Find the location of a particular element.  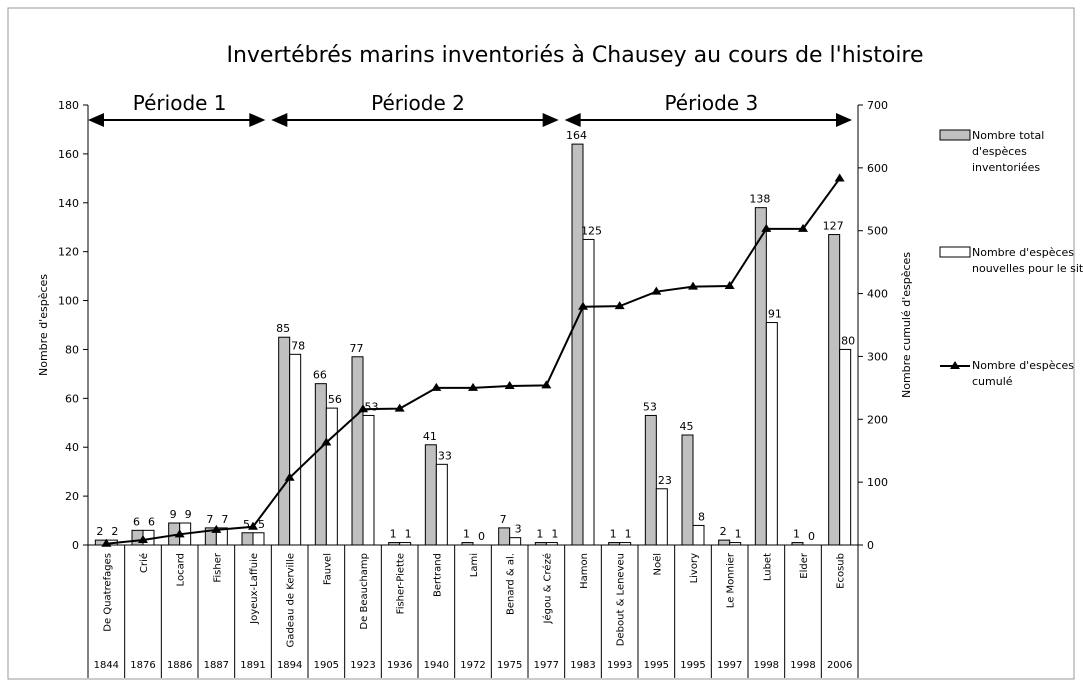

y2-axis-label: Nombre cumulé d'espèces is located at coordinates (906, 325).